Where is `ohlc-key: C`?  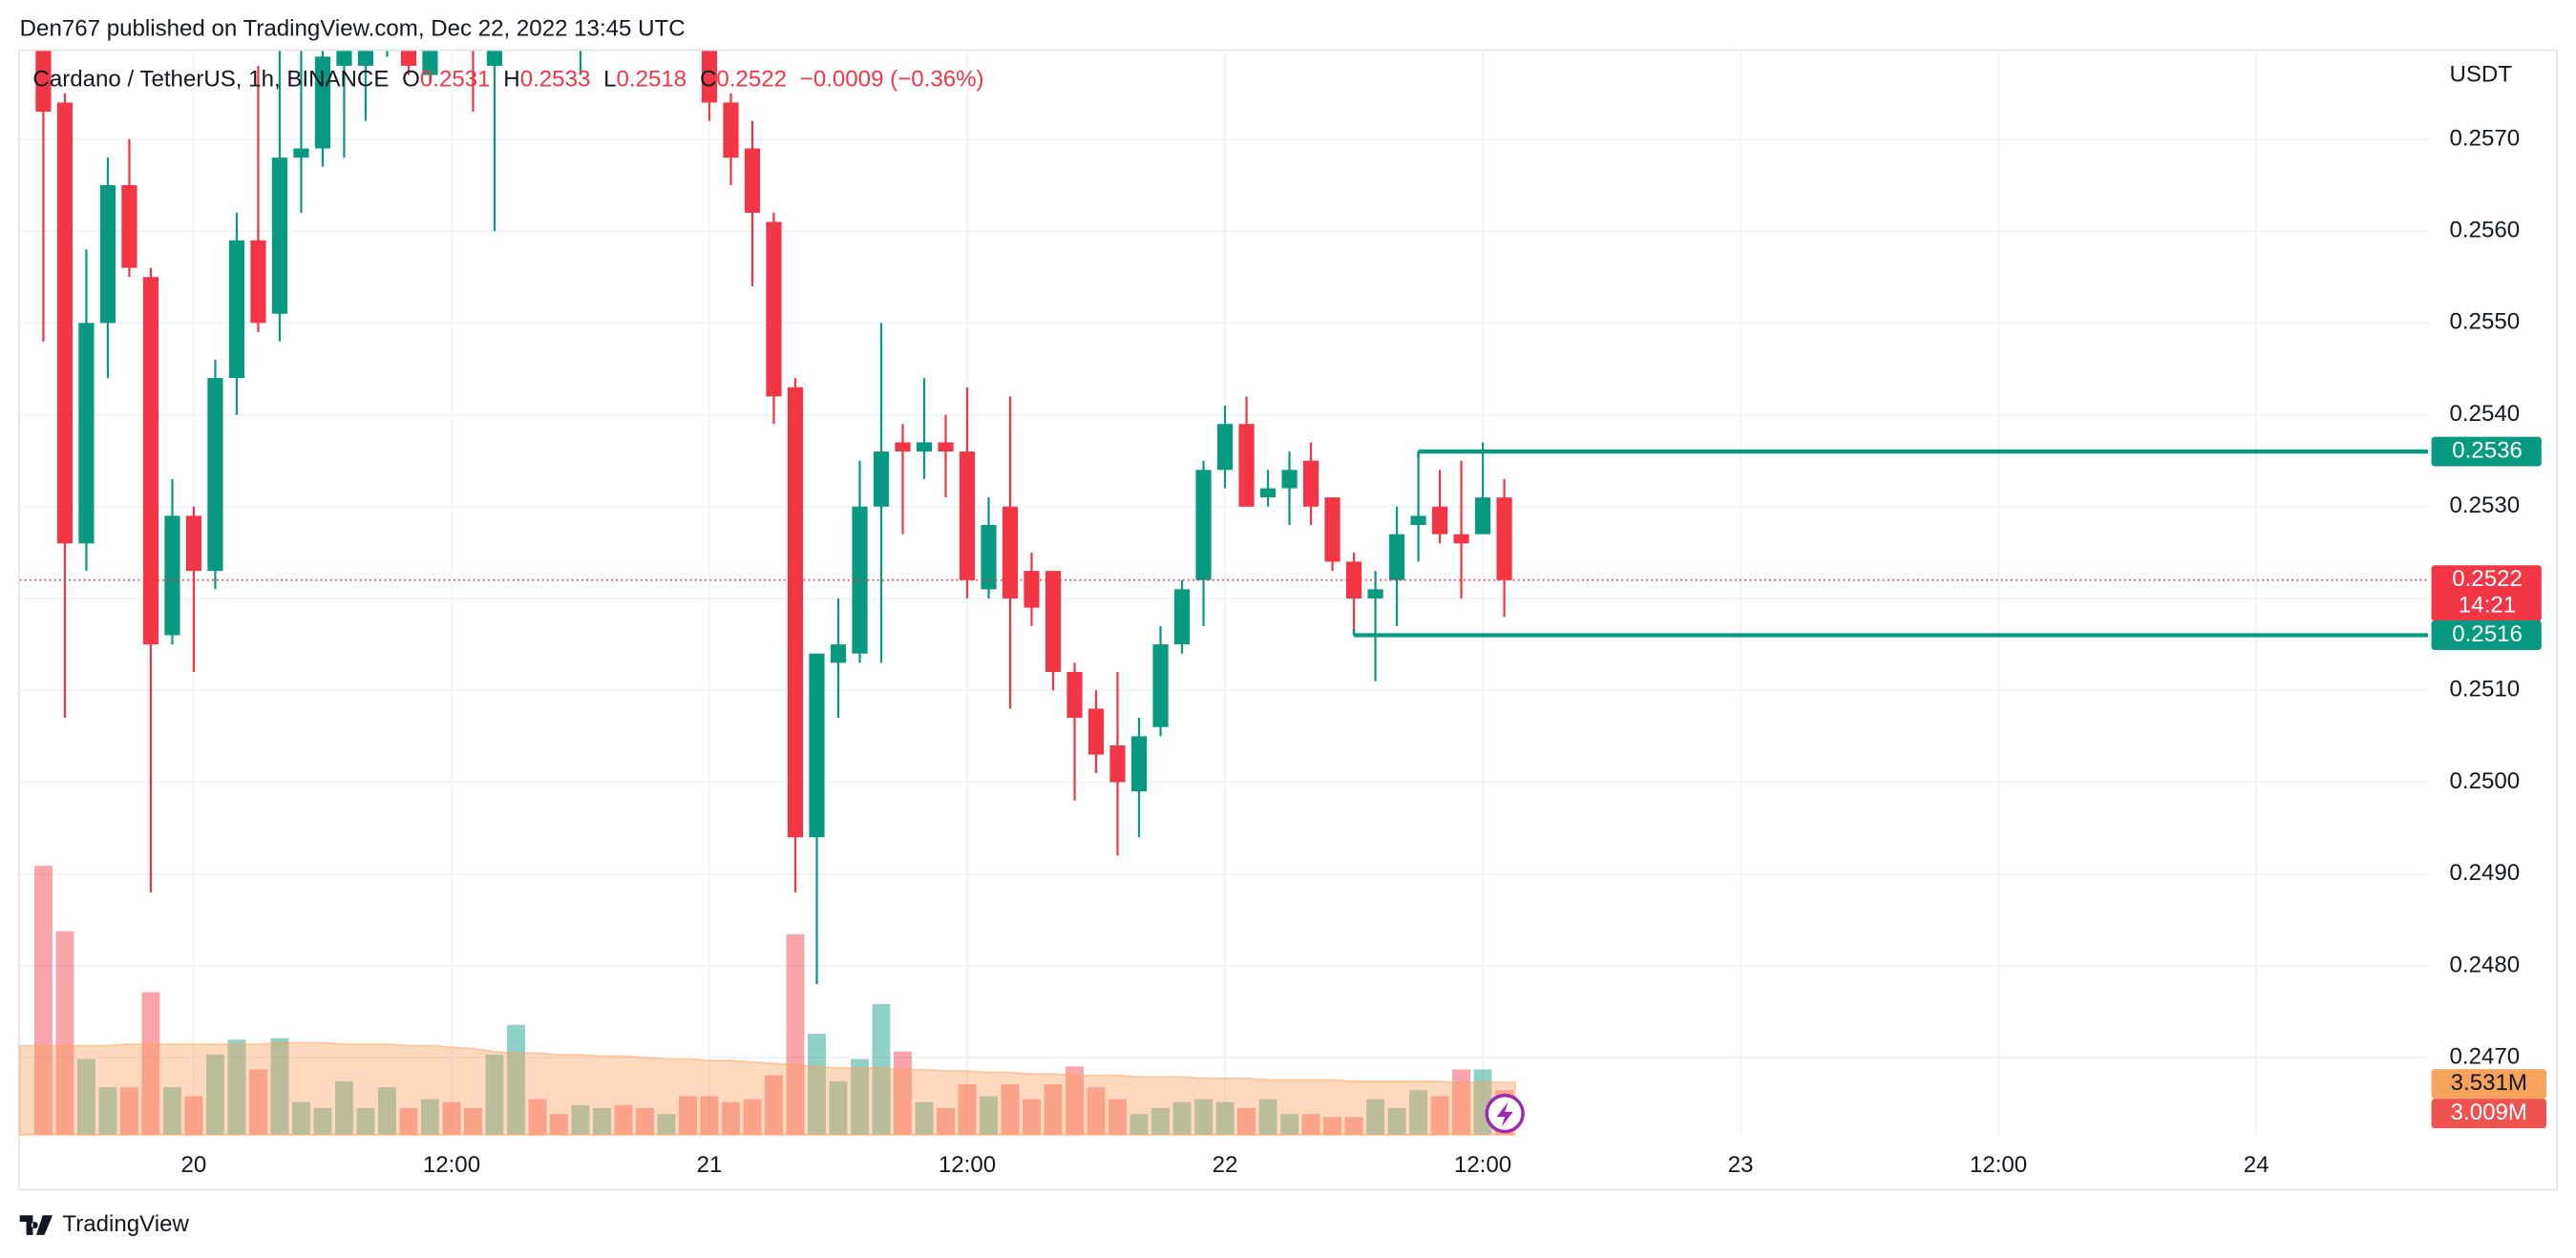
ohlc-key: C is located at coordinates (708, 80).